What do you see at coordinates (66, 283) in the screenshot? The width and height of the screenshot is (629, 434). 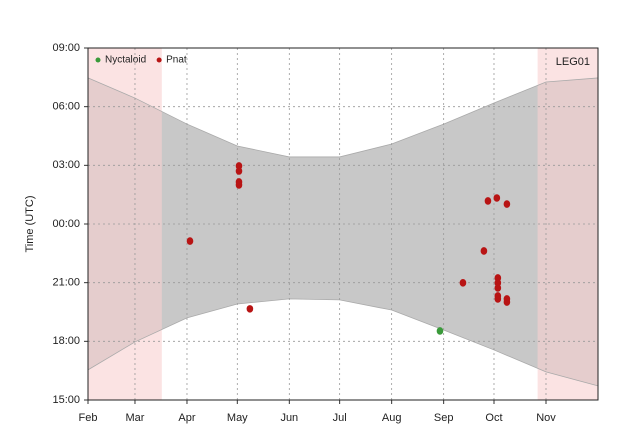 I see `y-tick-label: 21:00` at bounding box center [66, 283].